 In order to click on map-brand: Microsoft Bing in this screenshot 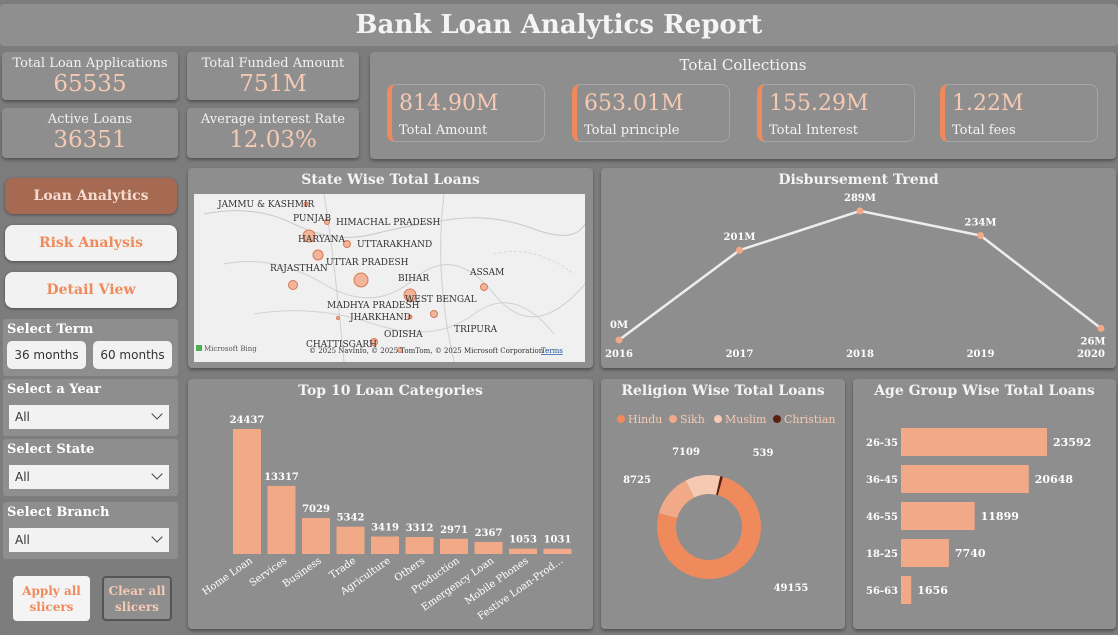, I will do `click(230, 349)`.